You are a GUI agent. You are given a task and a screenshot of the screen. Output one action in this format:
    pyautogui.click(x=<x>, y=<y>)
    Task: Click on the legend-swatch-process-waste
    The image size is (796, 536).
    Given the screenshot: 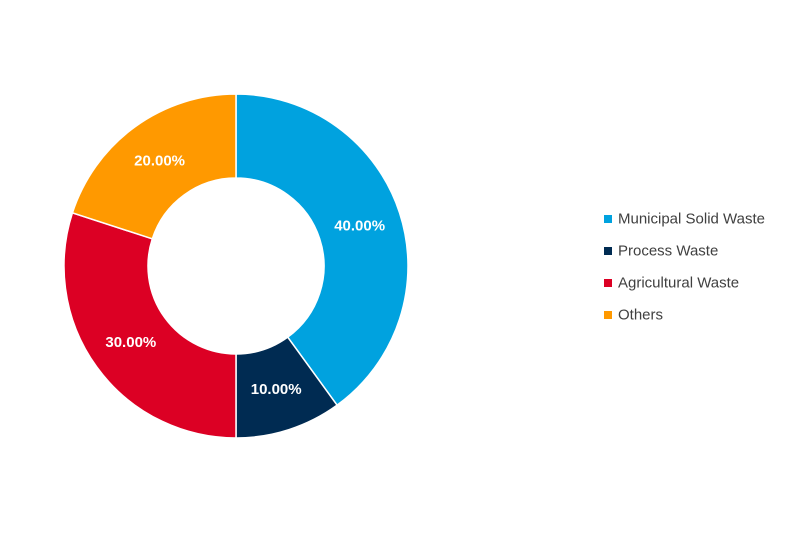 What is the action you would take?
    pyautogui.click(x=608, y=251)
    